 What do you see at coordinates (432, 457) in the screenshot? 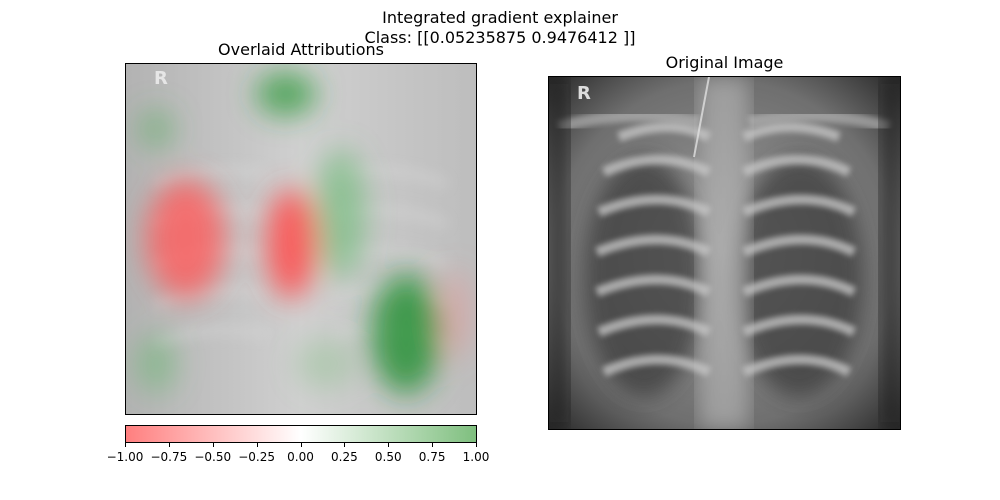
I see `colorbar-tick-label: 0.75` at bounding box center [432, 457].